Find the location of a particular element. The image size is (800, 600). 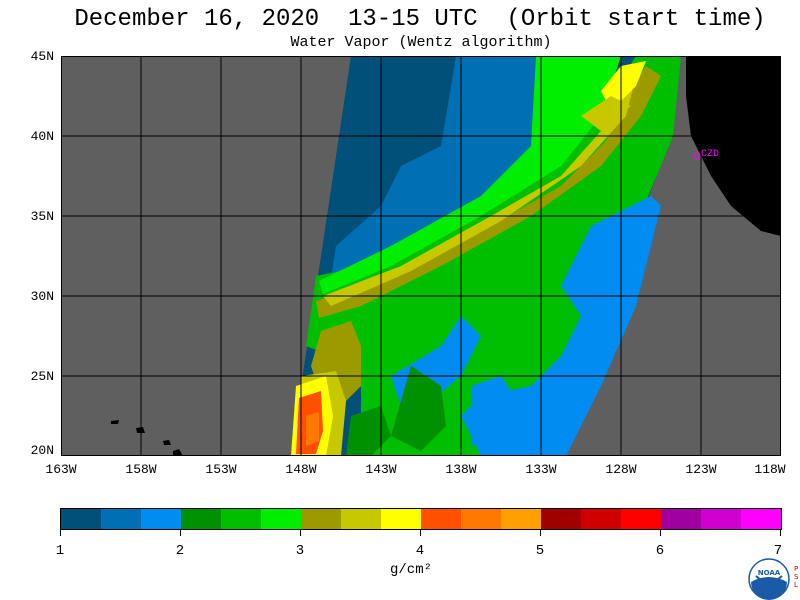

lon-label: 128W is located at coordinates (621, 469).